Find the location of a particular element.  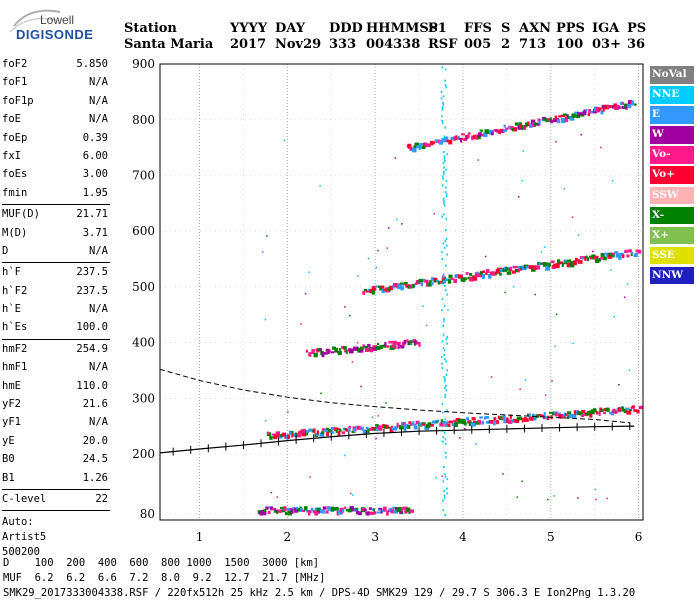

param-row: B1 1.26 is located at coordinates (61, 479).